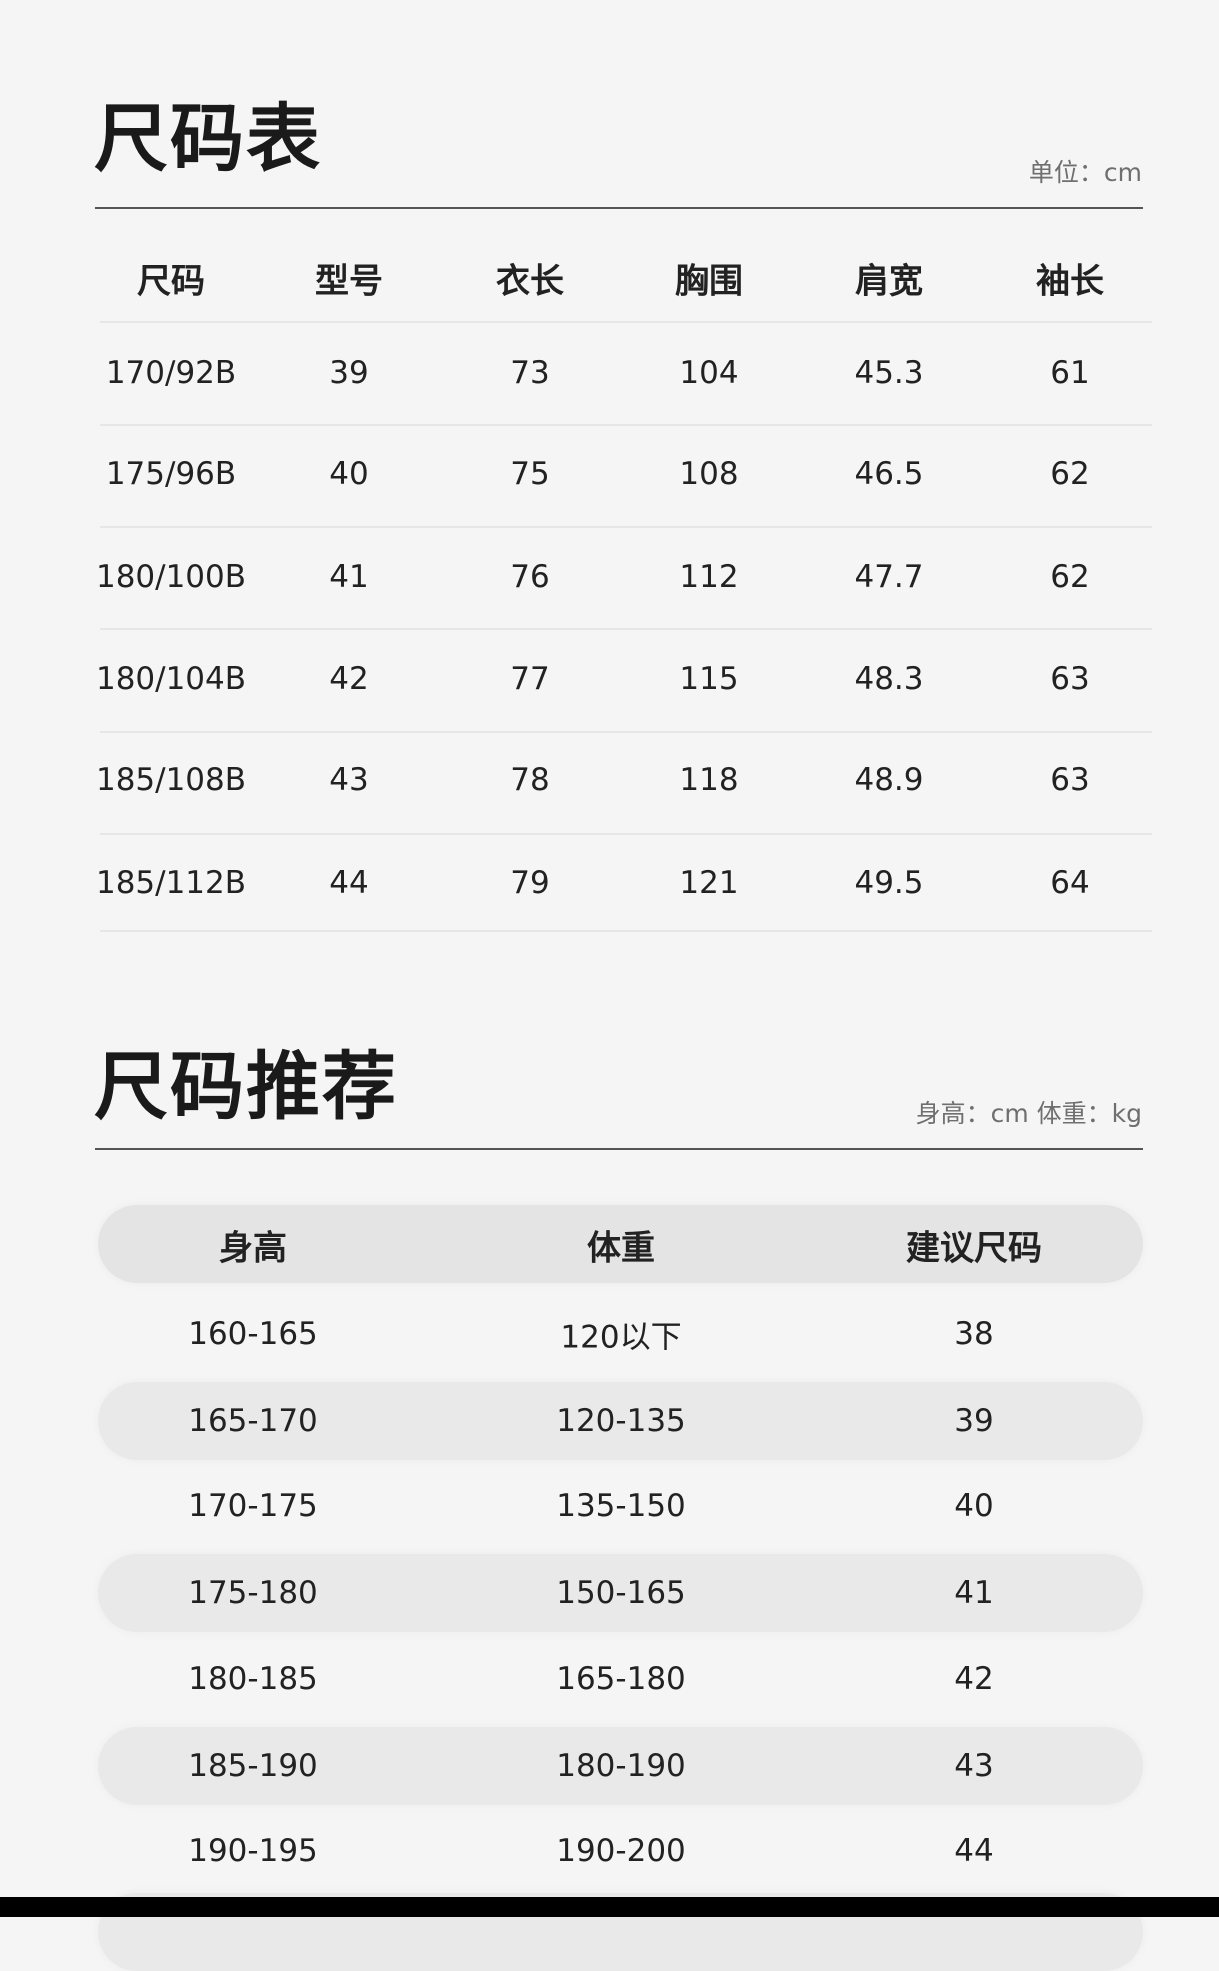  What do you see at coordinates (889, 883) in the screenshot?
I see `table-cell: 49.5` at bounding box center [889, 883].